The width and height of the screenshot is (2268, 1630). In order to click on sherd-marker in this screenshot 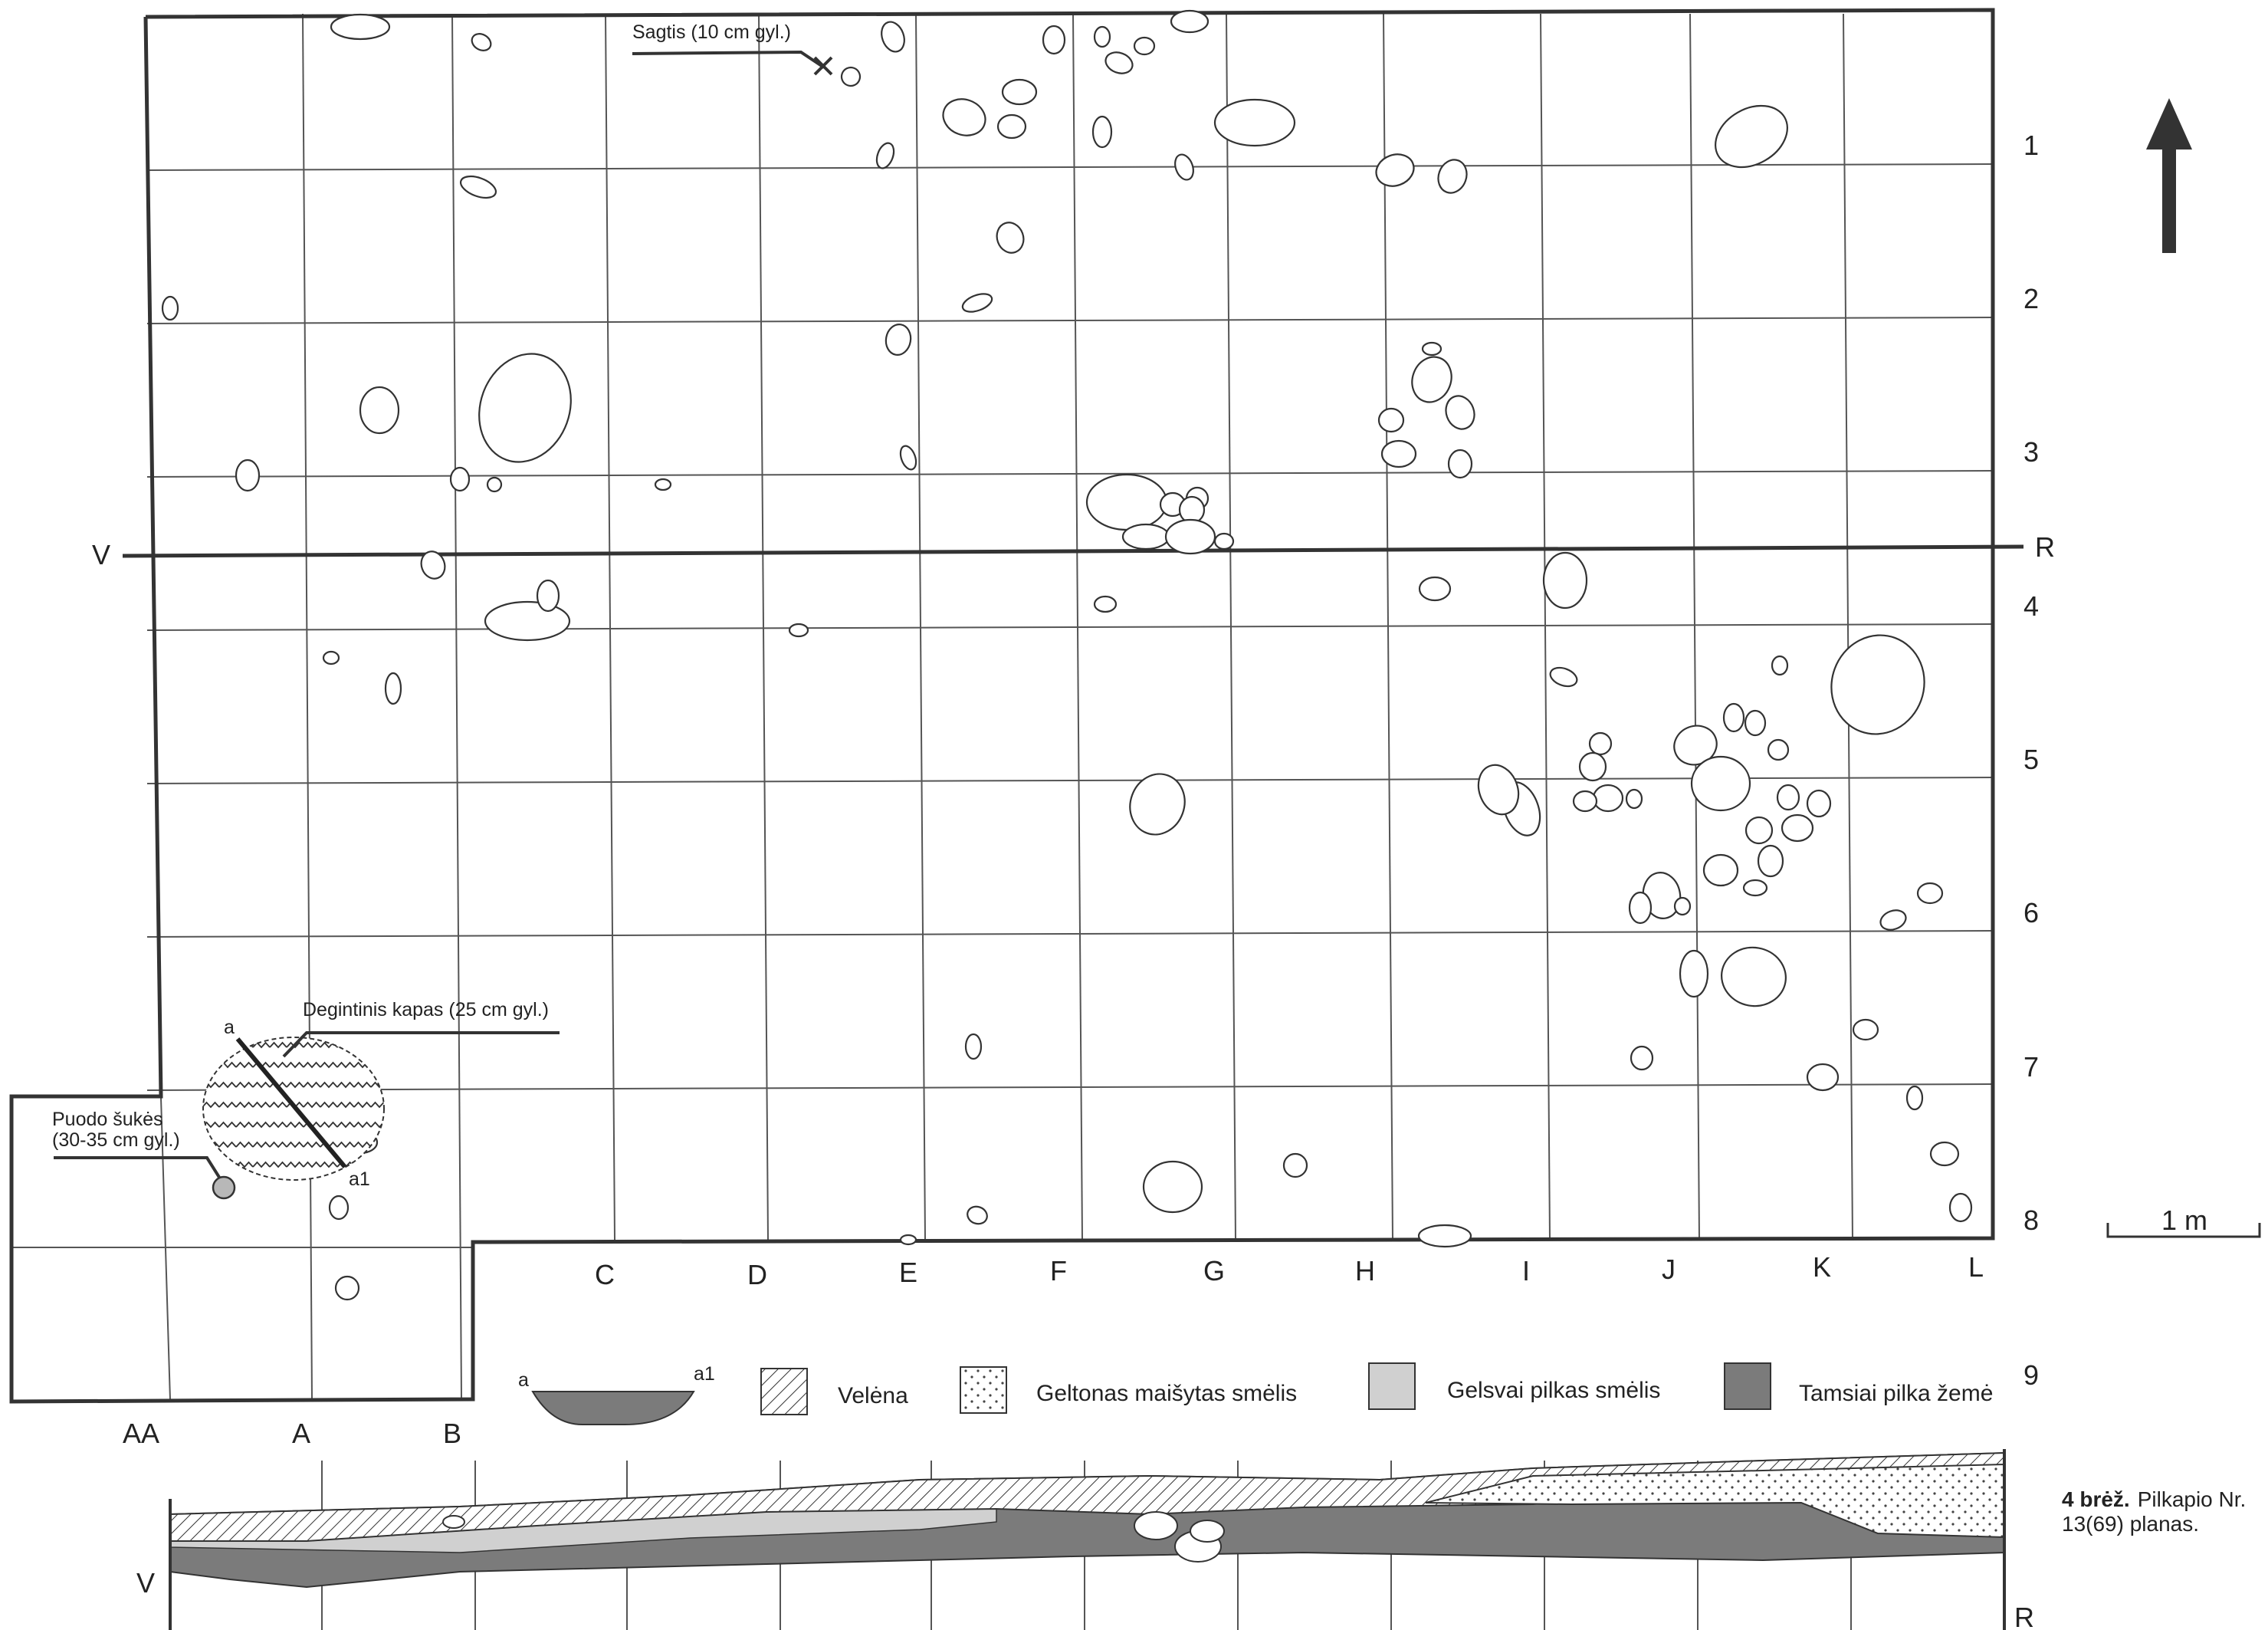, I will do `click(224, 1187)`.